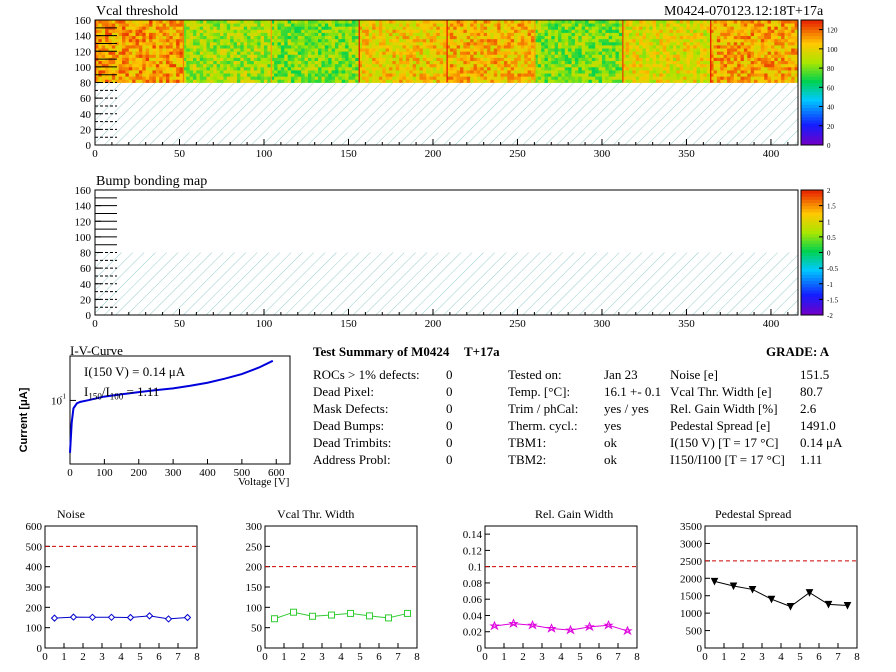 The image size is (896, 672). I want to click on roc-chart-title: Noise, so click(71, 514).